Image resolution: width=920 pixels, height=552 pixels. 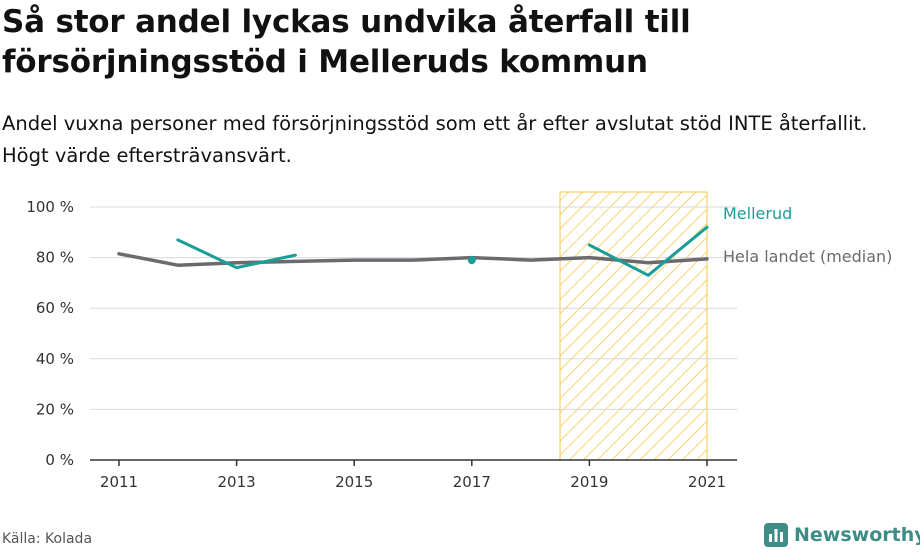 I want to click on x-tick-label: 2019, so click(x=589, y=482).